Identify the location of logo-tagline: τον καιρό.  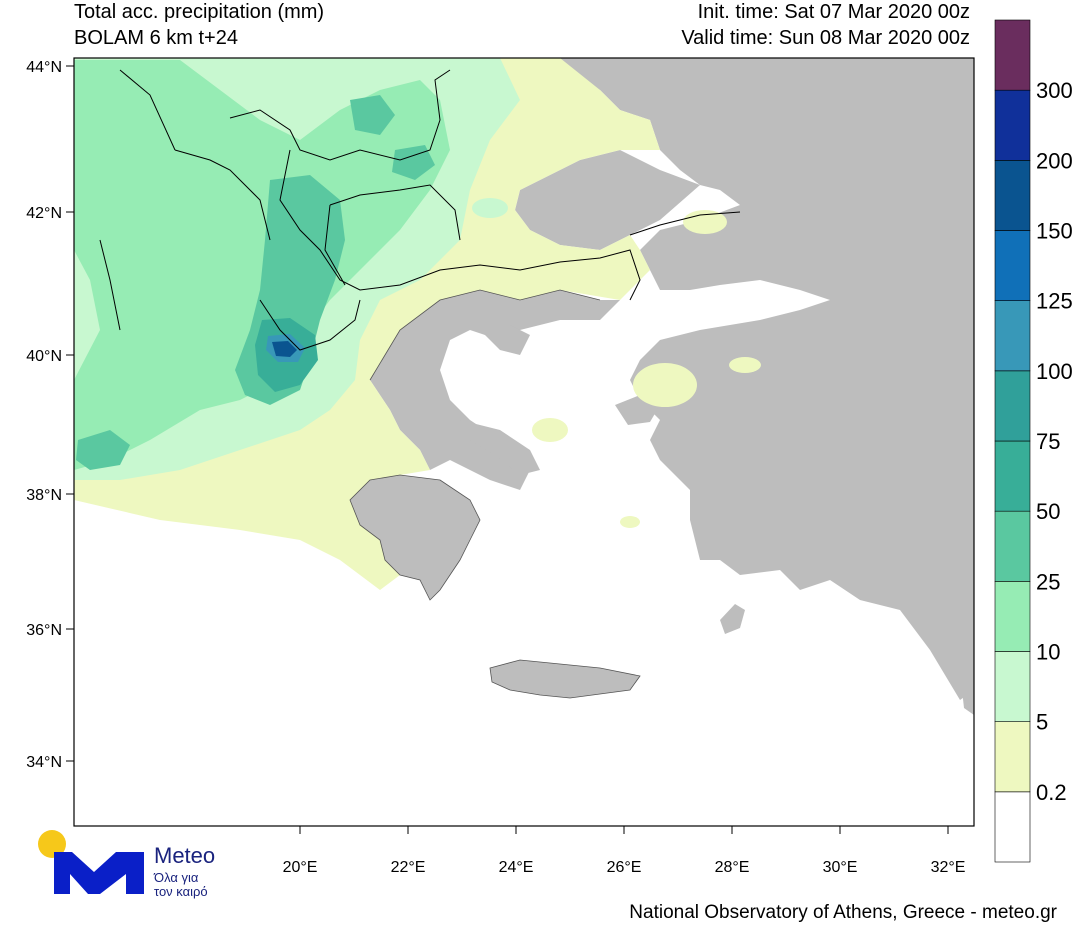
(181, 891).